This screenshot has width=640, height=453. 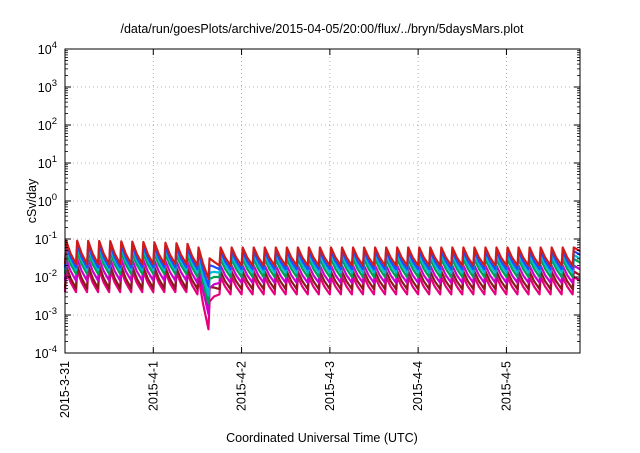 What do you see at coordinates (330, 386) in the screenshot?
I see `x-tick-label: 2015-4-3` at bounding box center [330, 386].